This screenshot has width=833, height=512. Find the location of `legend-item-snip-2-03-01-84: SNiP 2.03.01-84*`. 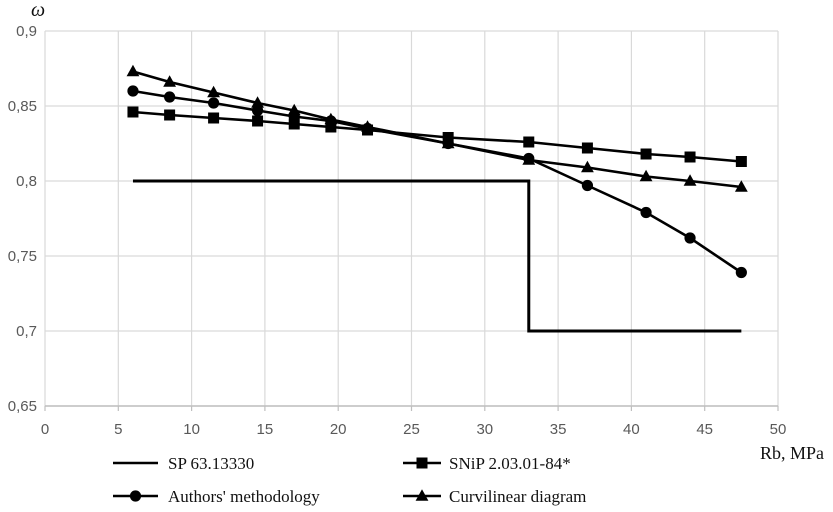

legend-item-snip-2-03-01-84: SNiP 2.03.01-84* is located at coordinates (487, 463).